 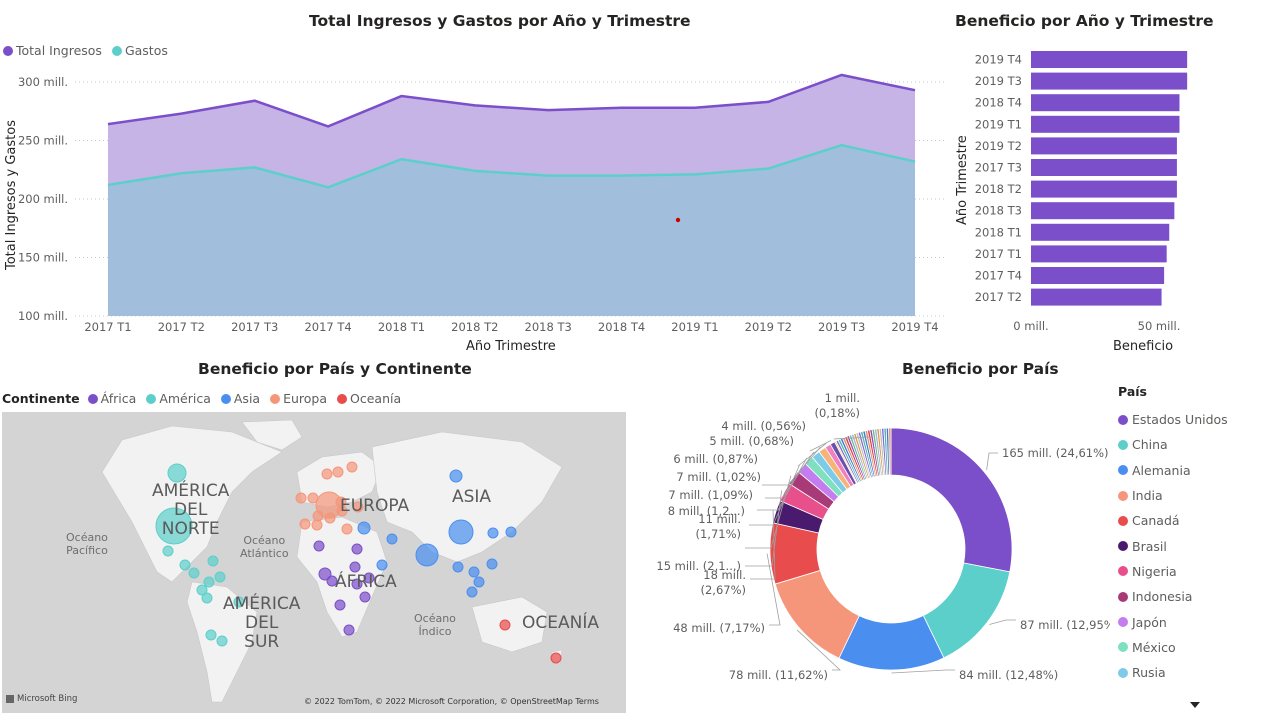 I want to click on legend-item: Rusia, so click(x=1173, y=672).